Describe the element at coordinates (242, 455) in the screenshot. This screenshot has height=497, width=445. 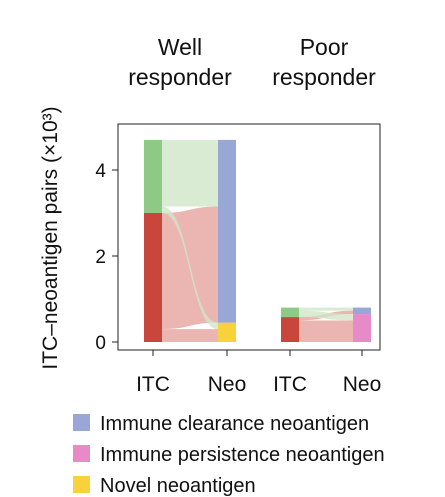
I see `legend-label-1: Immune persistence neoantigen` at that location.